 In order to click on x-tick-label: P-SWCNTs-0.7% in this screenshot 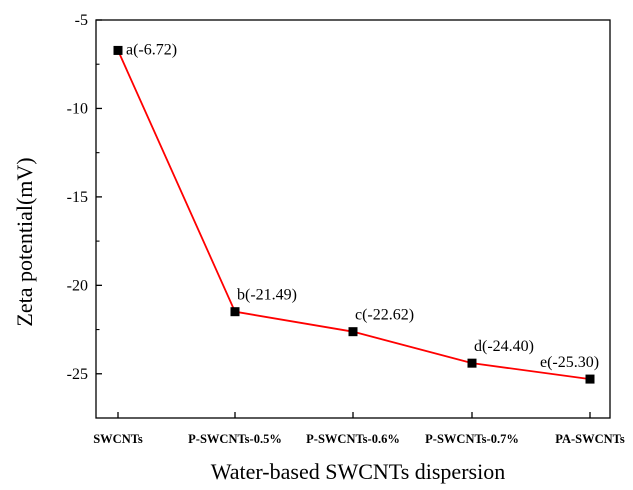, I will do `click(472, 439)`.